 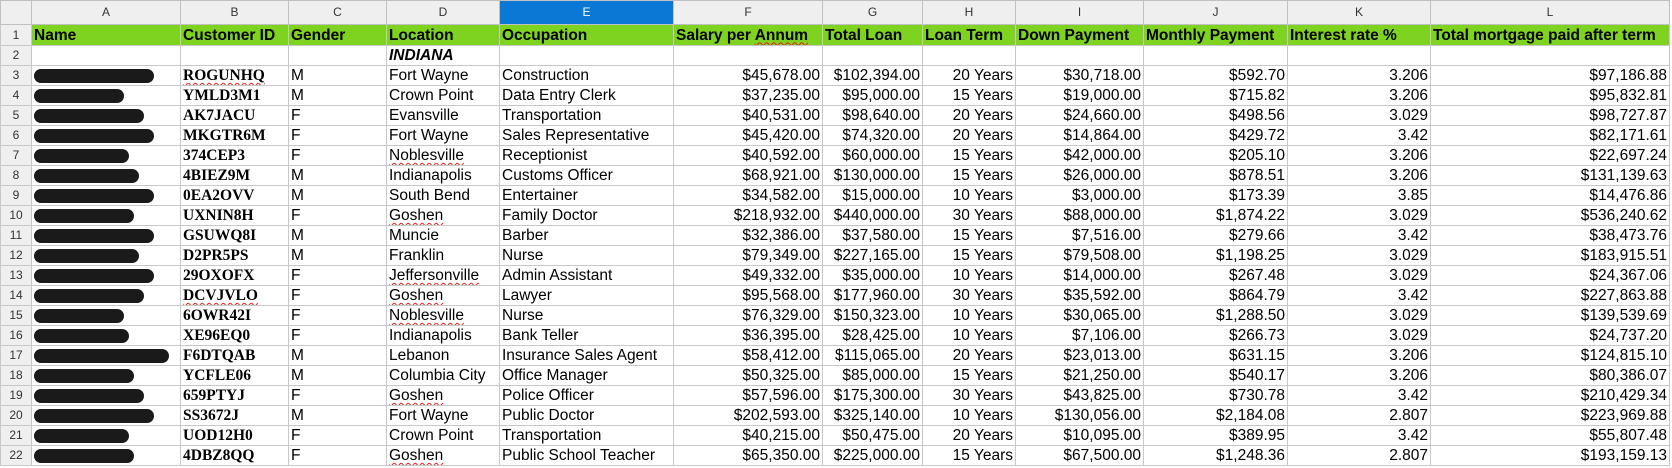 What do you see at coordinates (16, 12) in the screenshot?
I see `select-all-corner` at bounding box center [16, 12].